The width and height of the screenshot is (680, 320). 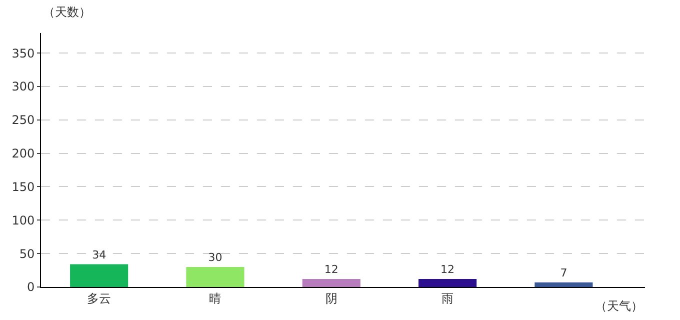 What do you see at coordinates (619, 306) in the screenshot?
I see `x-axis-title: （天气）` at bounding box center [619, 306].